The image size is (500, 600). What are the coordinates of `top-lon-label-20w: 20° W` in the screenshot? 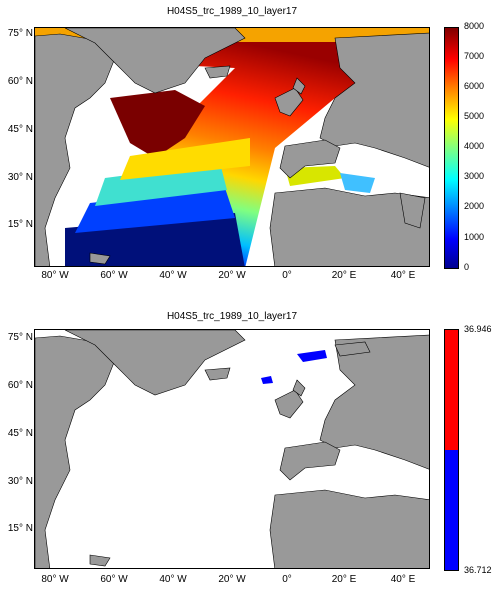 It's located at (232, 275).